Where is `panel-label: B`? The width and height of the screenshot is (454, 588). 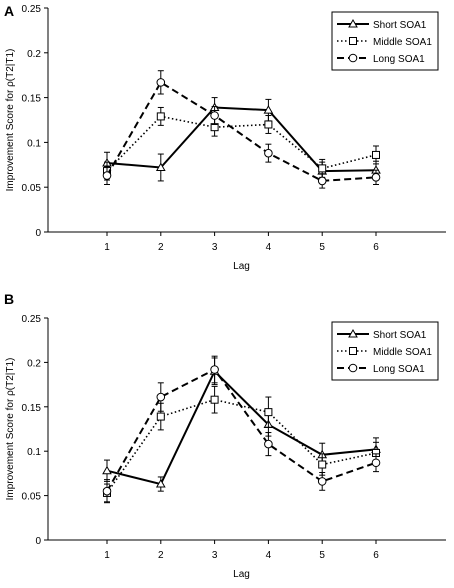 panel-label: B is located at coordinates (9, 299).